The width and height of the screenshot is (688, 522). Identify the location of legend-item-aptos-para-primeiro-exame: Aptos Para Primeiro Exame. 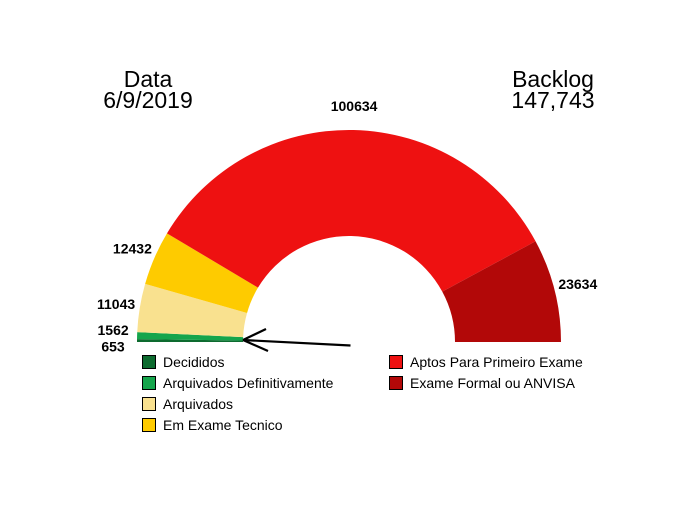
(486, 361).